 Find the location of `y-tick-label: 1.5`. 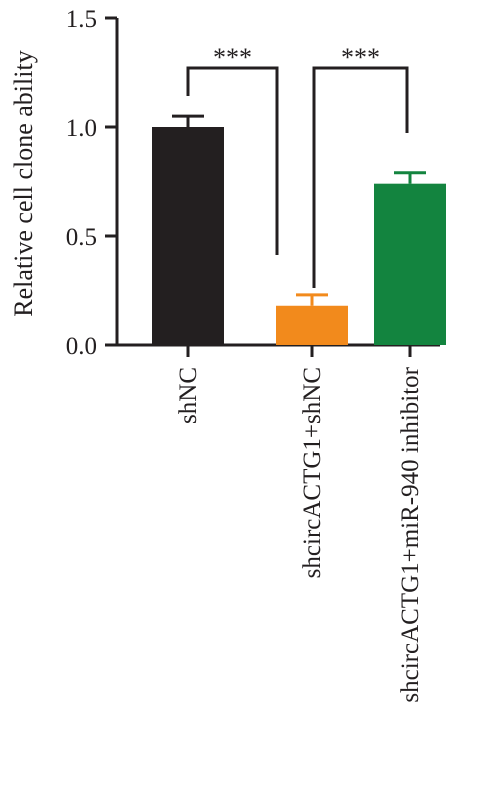

y-tick-label: 1.5 is located at coordinates (81, 19).